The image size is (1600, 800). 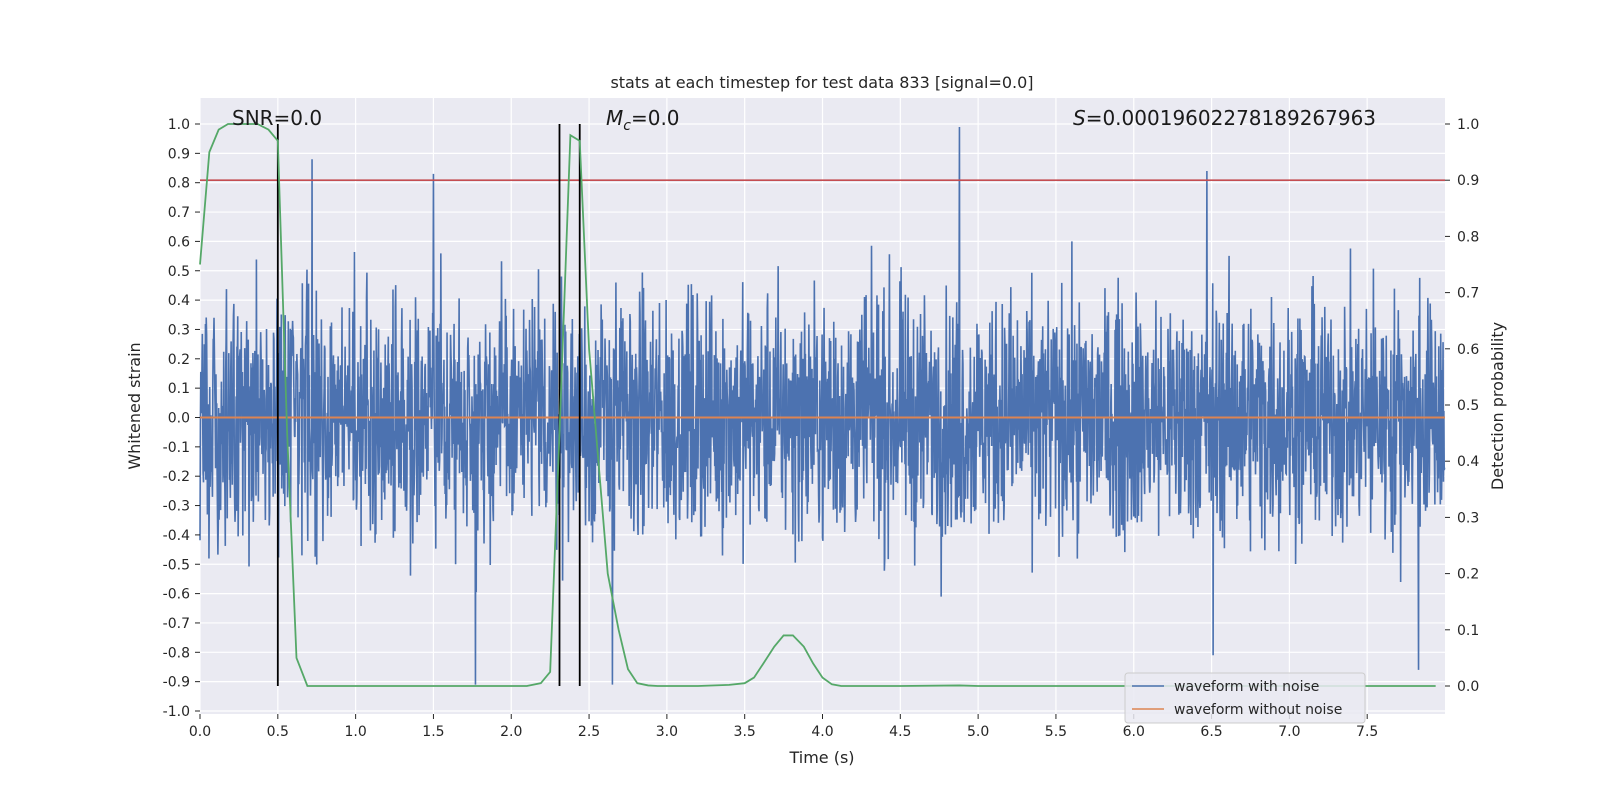 What do you see at coordinates (1258, 710) in the screenshot?
I see `legend-label-clean: waveform without noise` at bounding box center [1258, 710].